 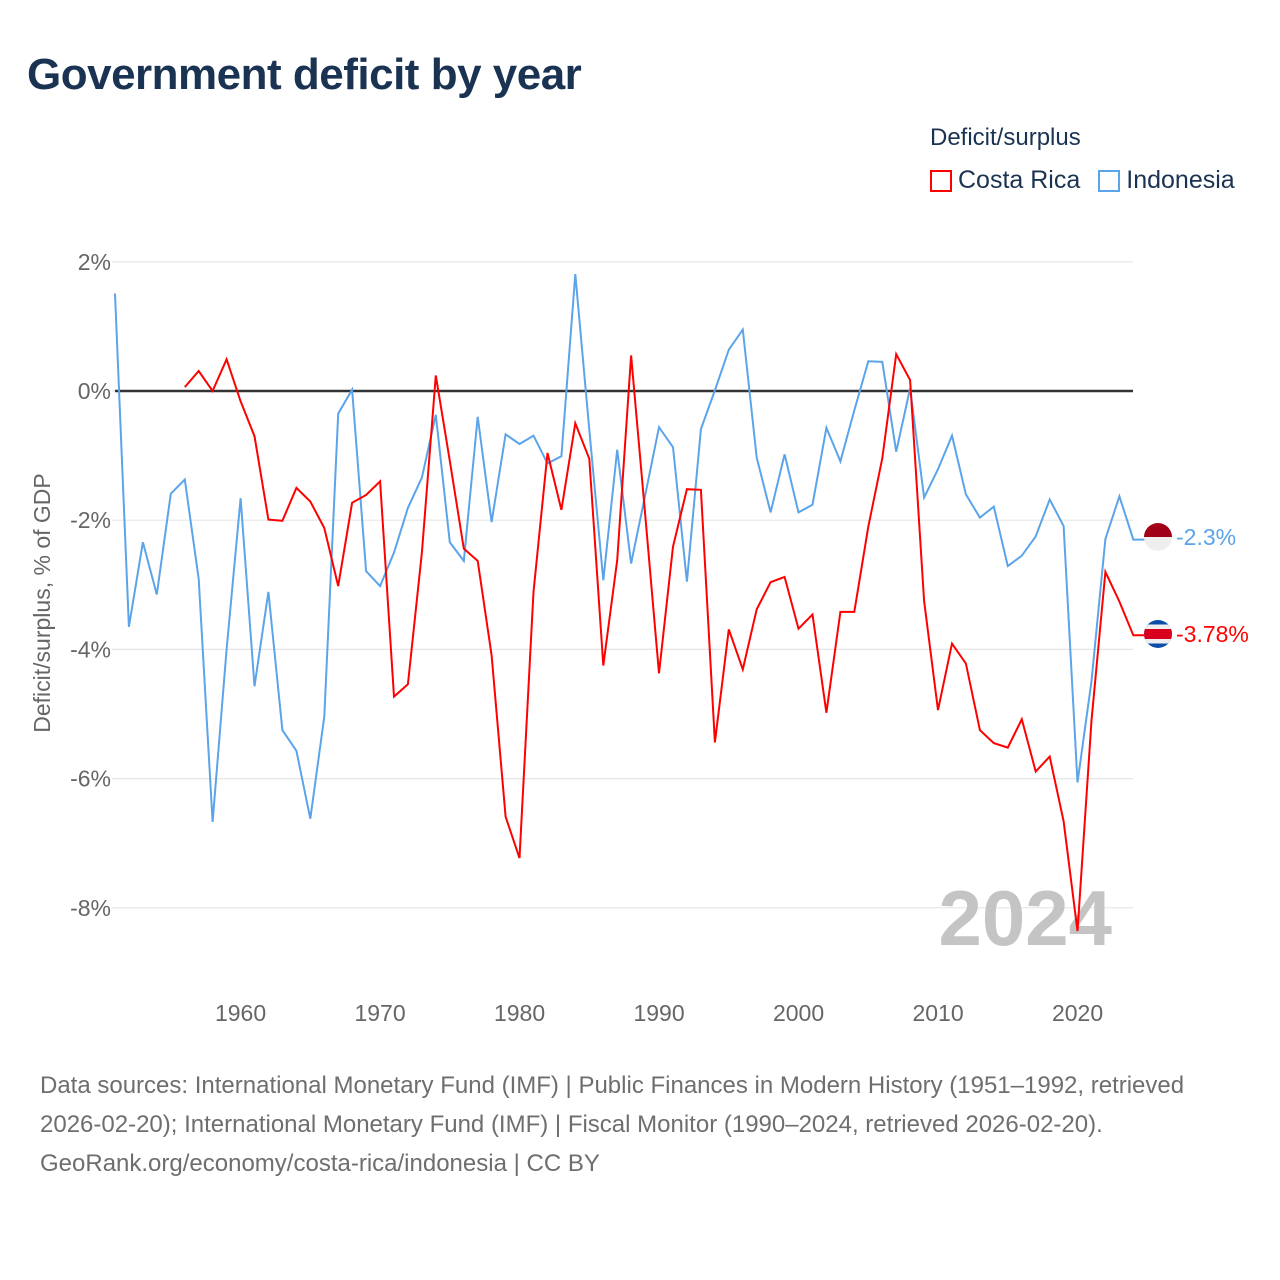 What do you see at coordinates (519, 1013) in the screenshot?
I see `x-tick-label: 1980` at bounding box center [519, 1013].